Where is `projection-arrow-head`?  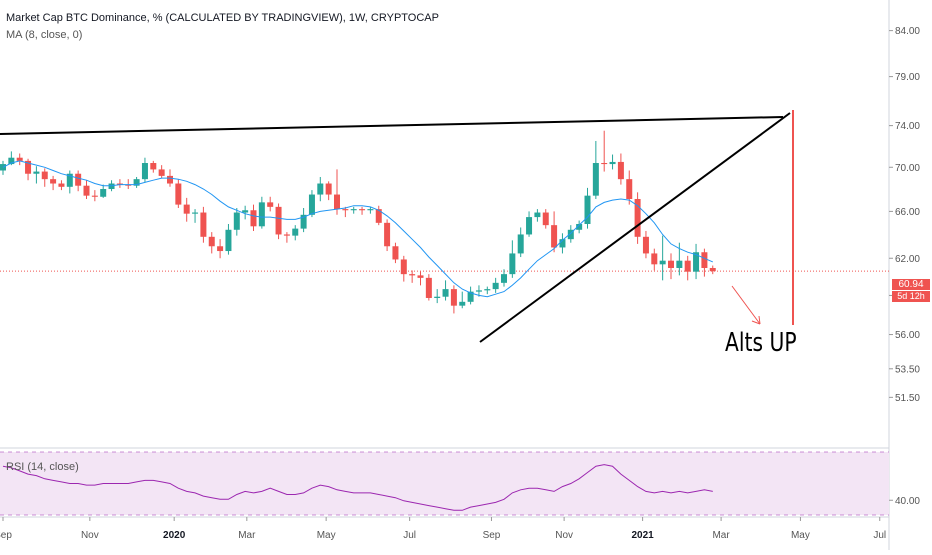
projection-arrow-head is located at coordinates (756, 320).